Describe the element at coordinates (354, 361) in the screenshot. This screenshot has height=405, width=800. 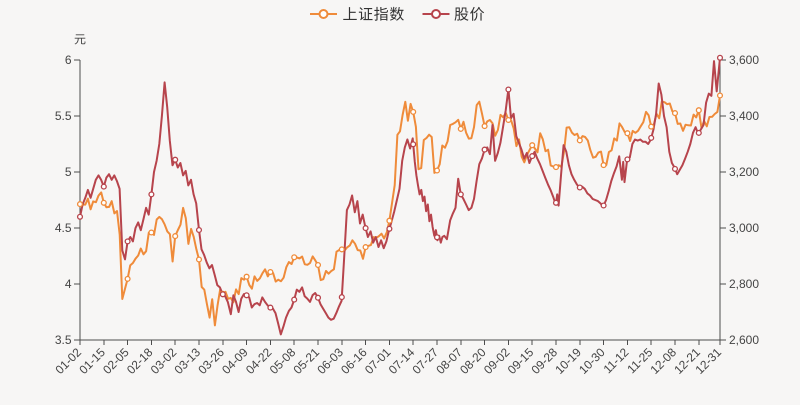
I see `svg-text: 06-16` at that location.